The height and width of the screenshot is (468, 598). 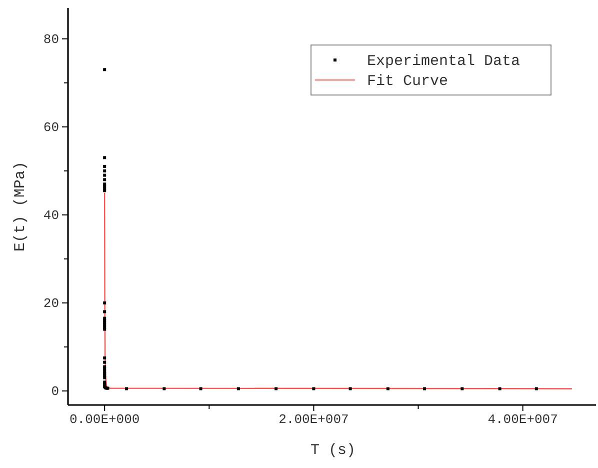 I want to click on legend-label: Fit Curve, so click(x=407, y=81).